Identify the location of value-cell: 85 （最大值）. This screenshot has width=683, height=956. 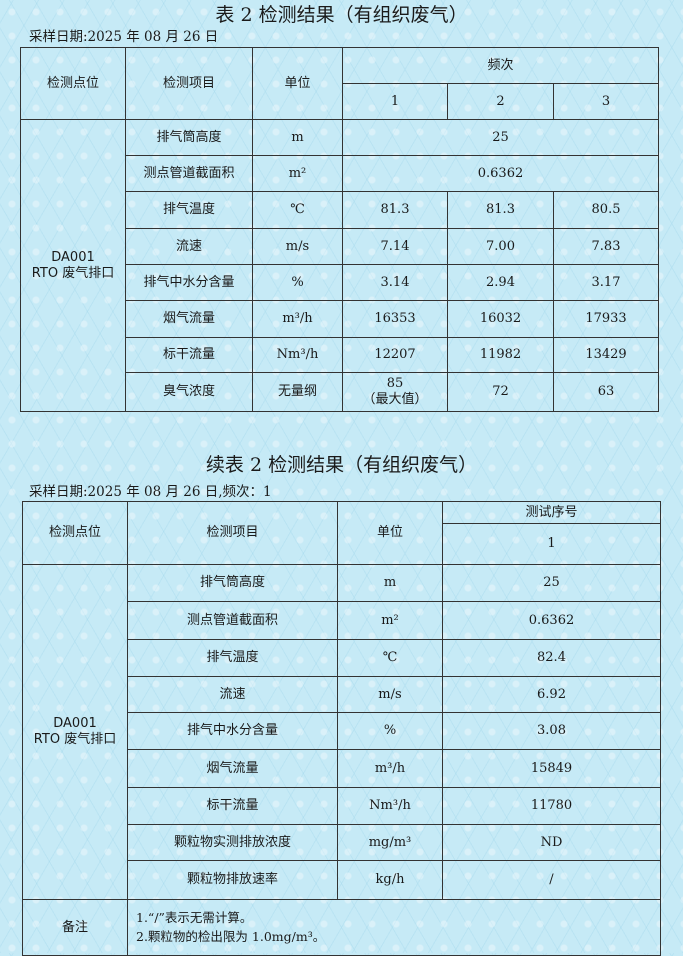
(395, 392).